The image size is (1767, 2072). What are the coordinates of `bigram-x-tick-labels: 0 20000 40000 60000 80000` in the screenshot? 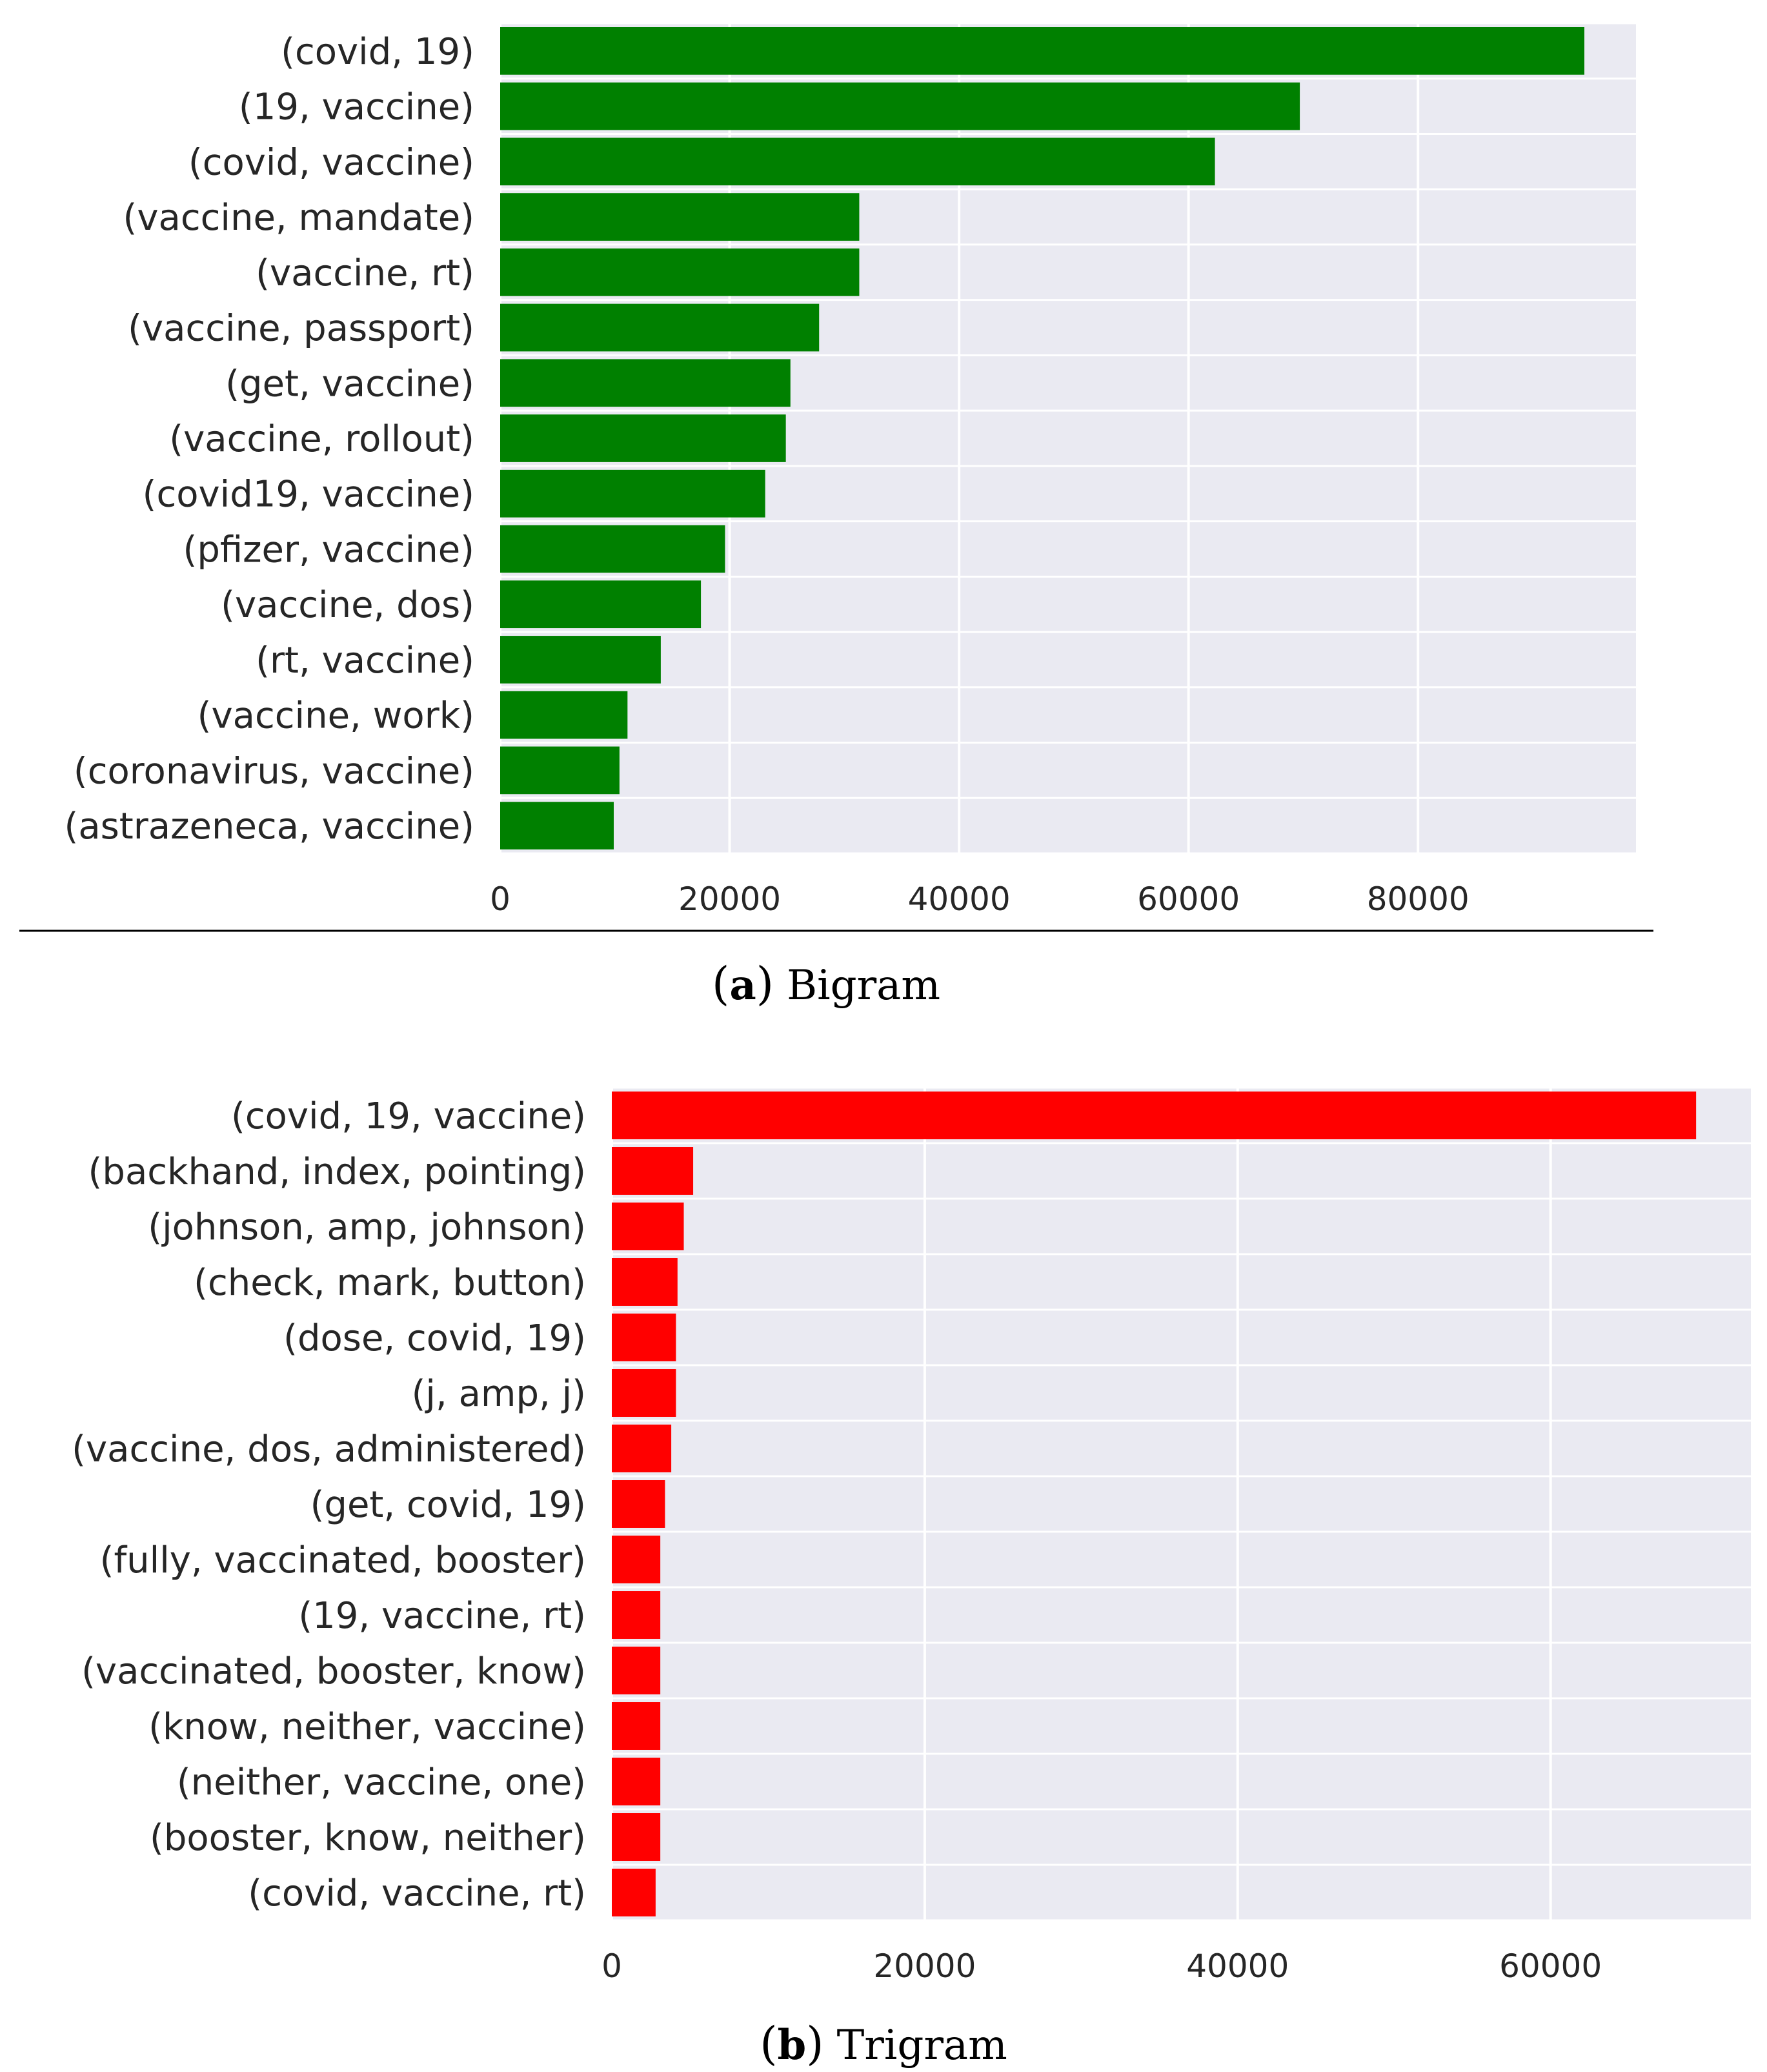 It's located at (980, 899).